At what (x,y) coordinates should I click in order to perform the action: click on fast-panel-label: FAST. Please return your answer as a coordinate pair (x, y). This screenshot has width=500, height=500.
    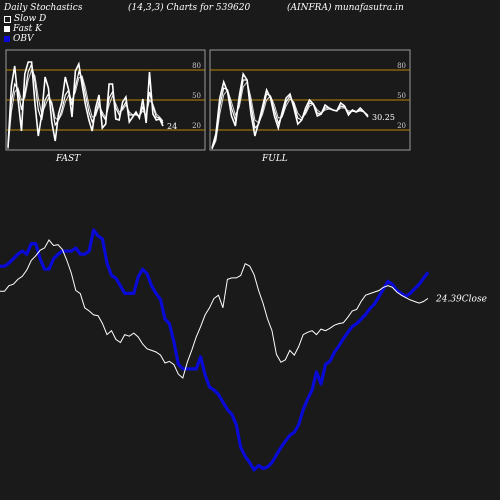
    Looking at the image, I should click on (68, 159).